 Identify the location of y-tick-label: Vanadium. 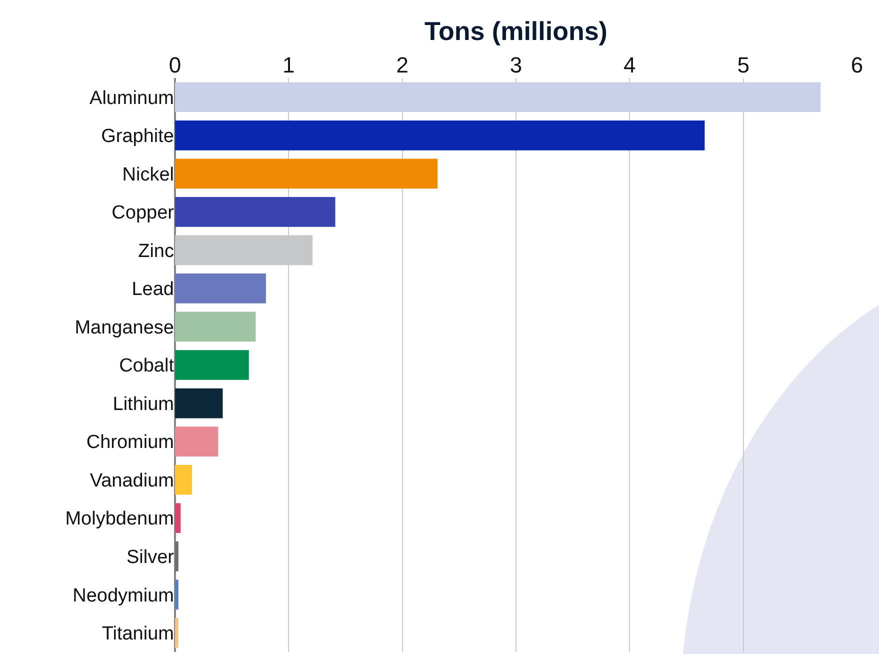
(132, 481).